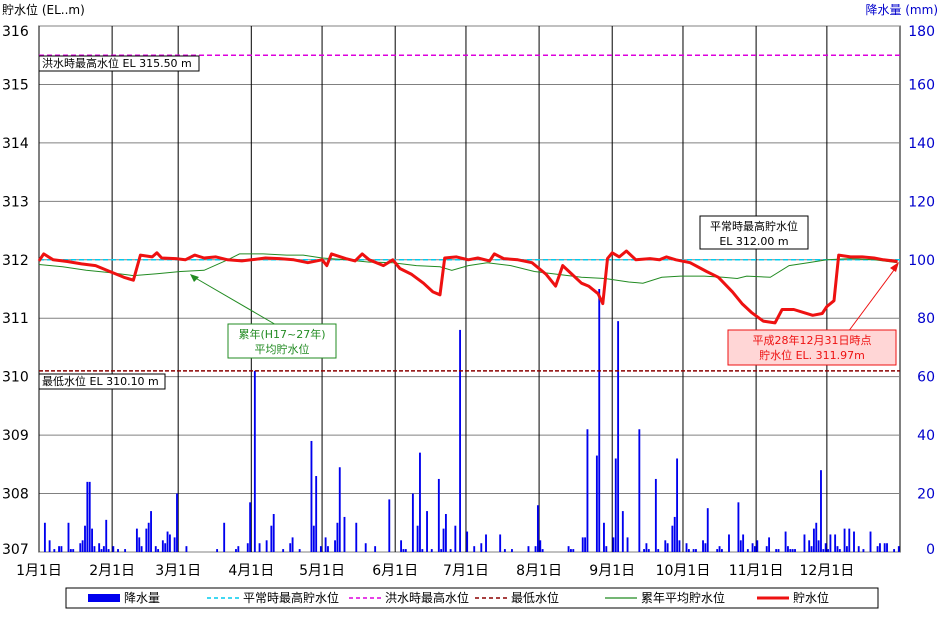 This screenshot has height=634, width=940. Describe the element at coordinates (921, 202) in the screenshot. I see `y-right-tick-label: 120` at that location.